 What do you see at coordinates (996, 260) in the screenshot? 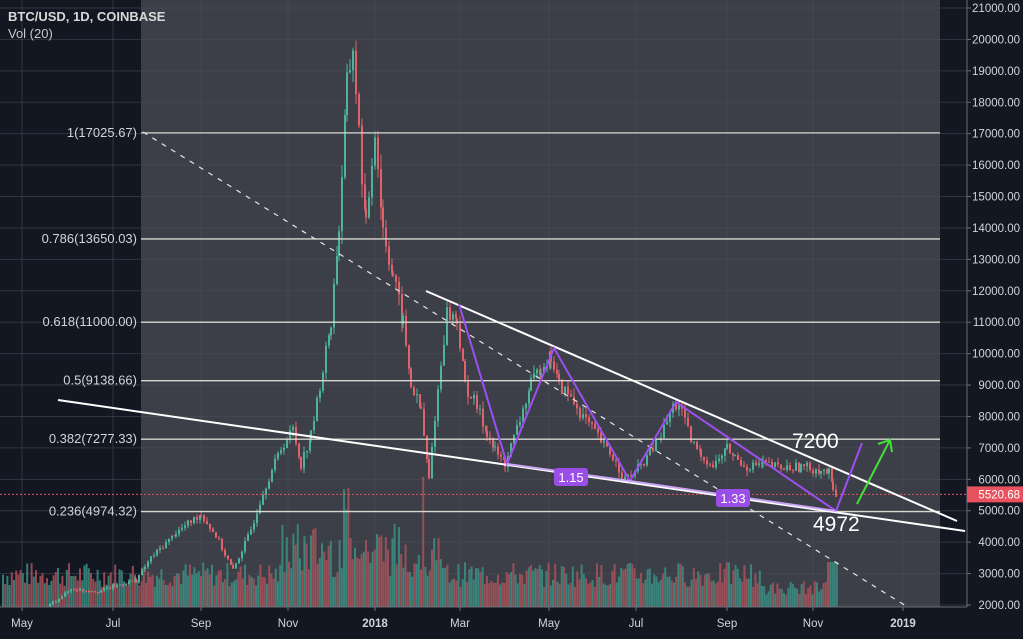
I see `price-tick-label: 13000.00` at bounding box center [996, 260].